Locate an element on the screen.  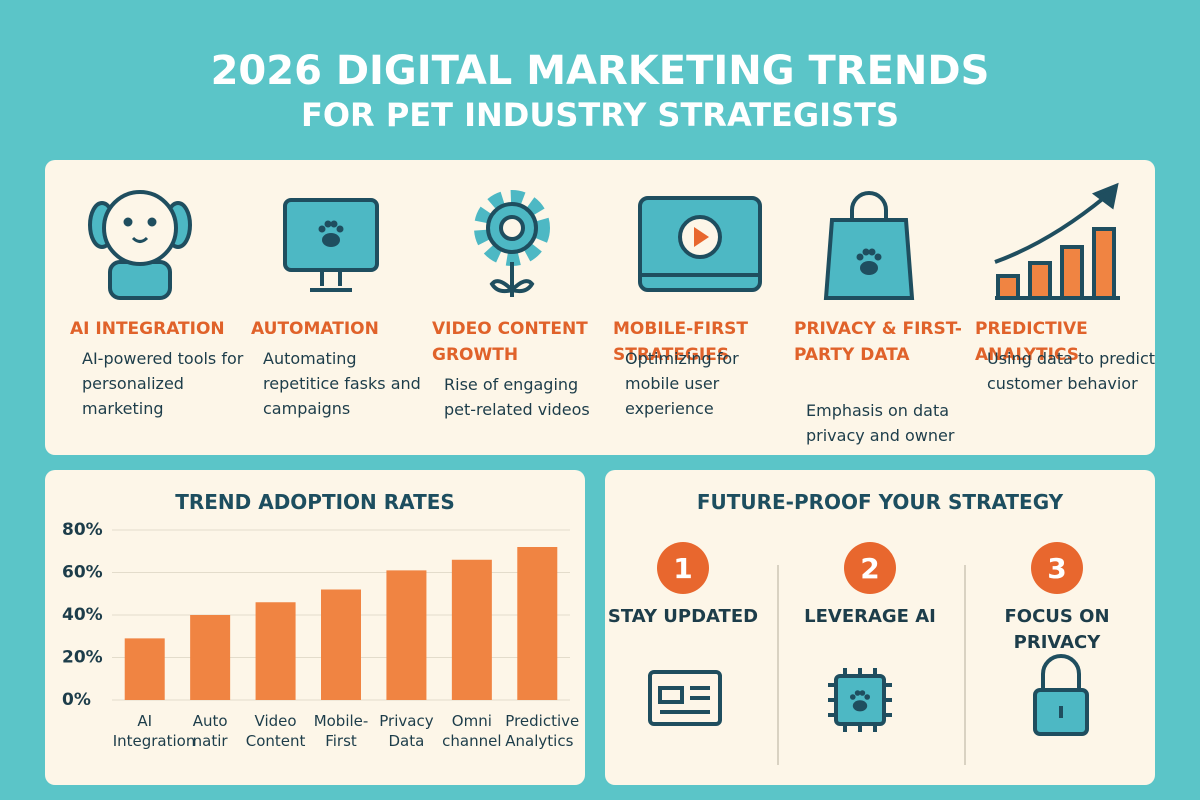
trend-description: Emphasis on data privacy and owner is located at coordinates (880, 423).